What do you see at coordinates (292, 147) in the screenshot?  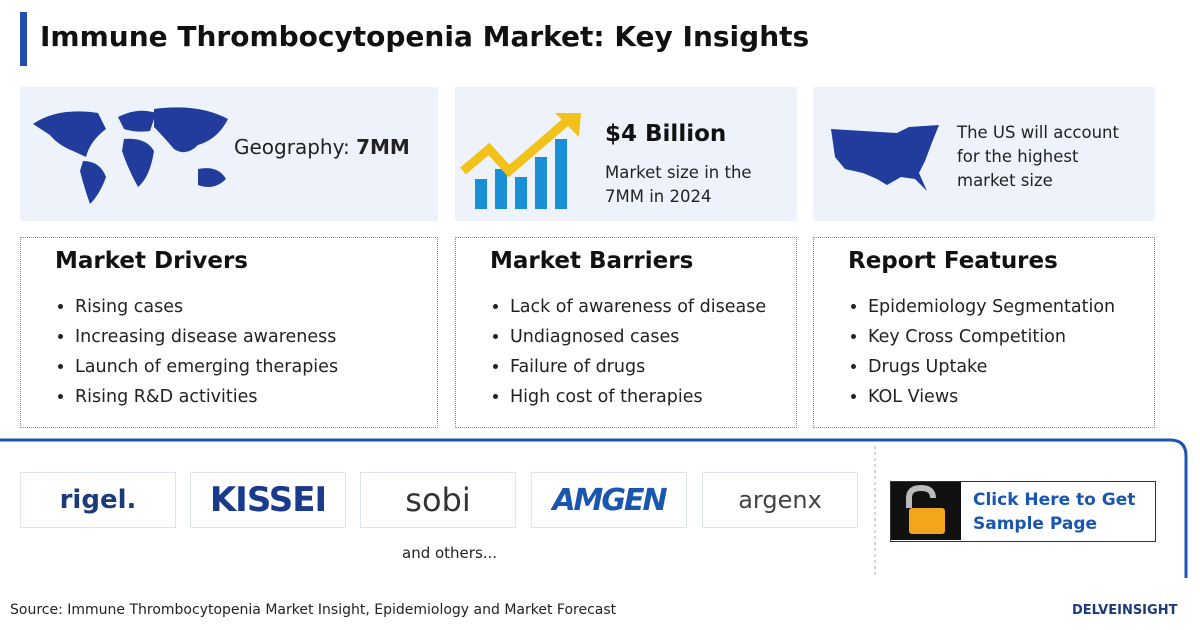 I see `geography-label: Geography:` at bounding box center [292, 147].